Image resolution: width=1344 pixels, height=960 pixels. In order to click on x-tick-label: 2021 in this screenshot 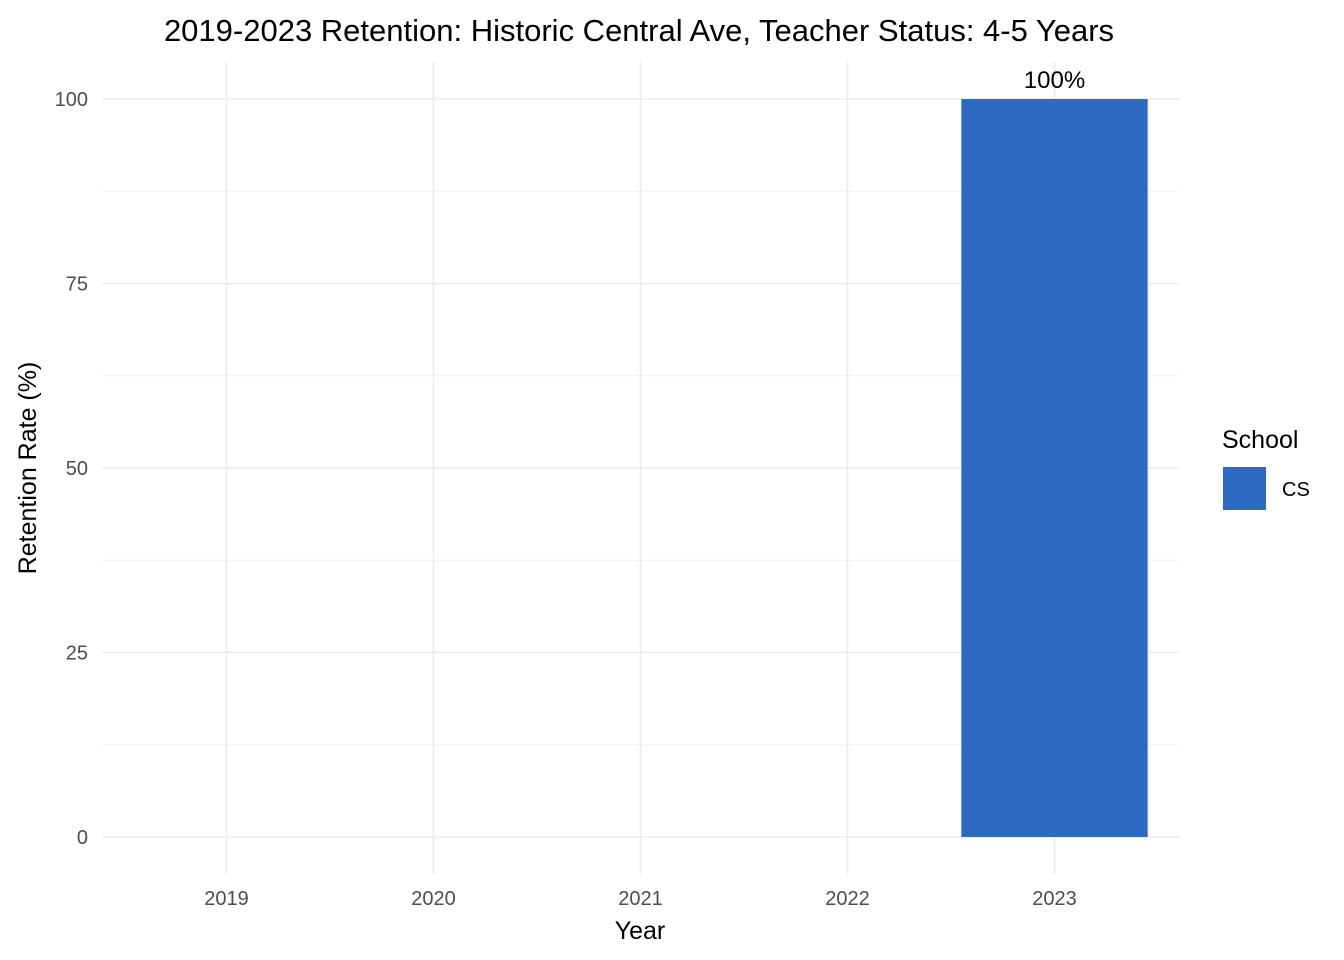, I will do `click(640, 899)`.